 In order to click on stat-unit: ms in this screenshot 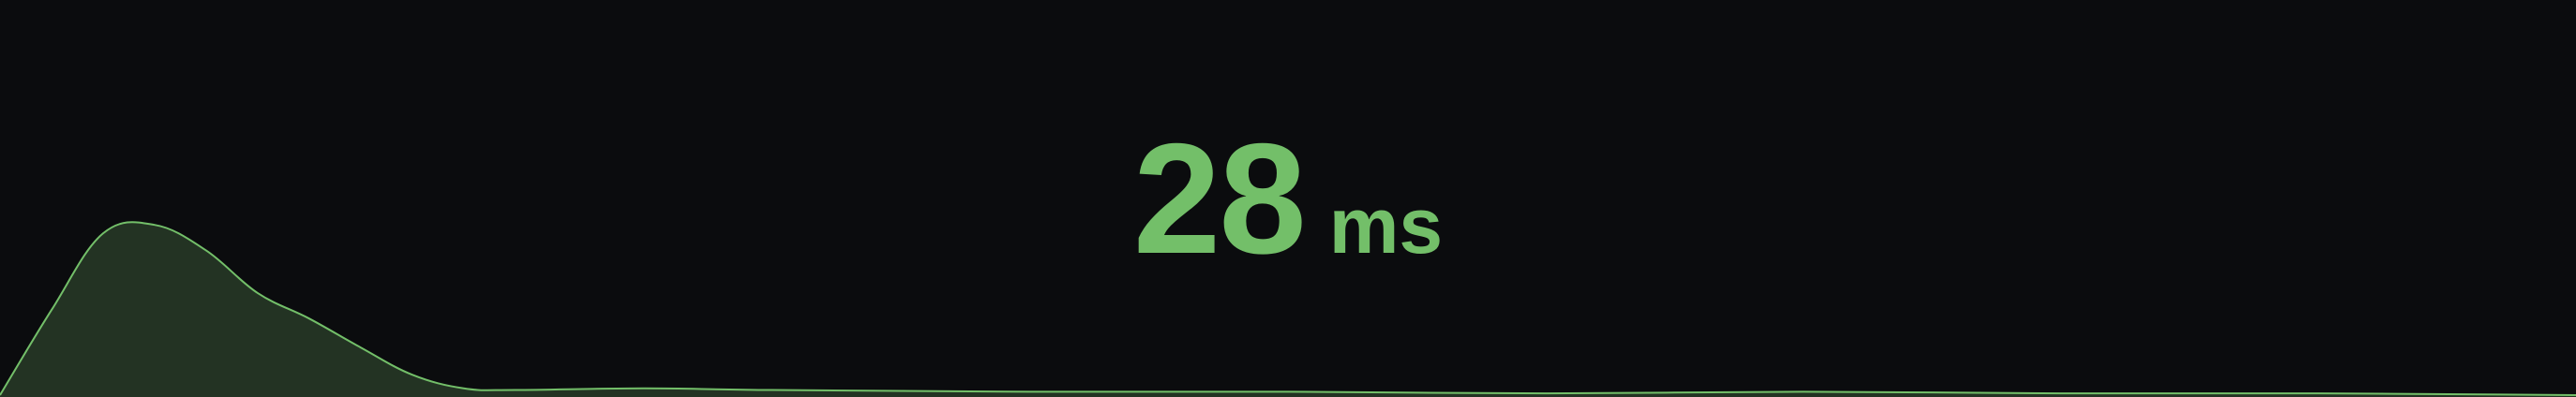, I will do `click(1386, 226)`.